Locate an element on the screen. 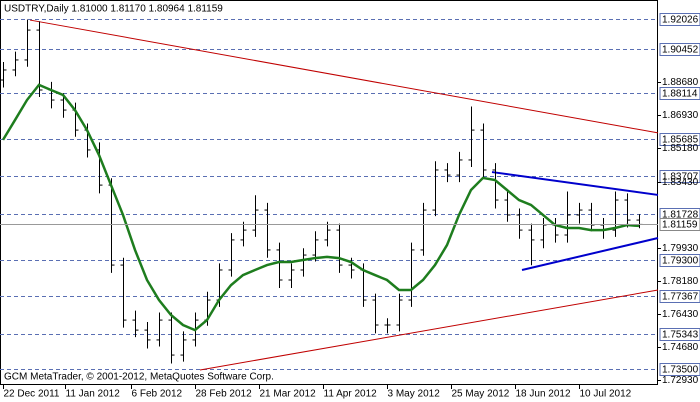 This screenshot has width=700, height=402. level-label: 1.73500 is located at coordinates (680, 370).